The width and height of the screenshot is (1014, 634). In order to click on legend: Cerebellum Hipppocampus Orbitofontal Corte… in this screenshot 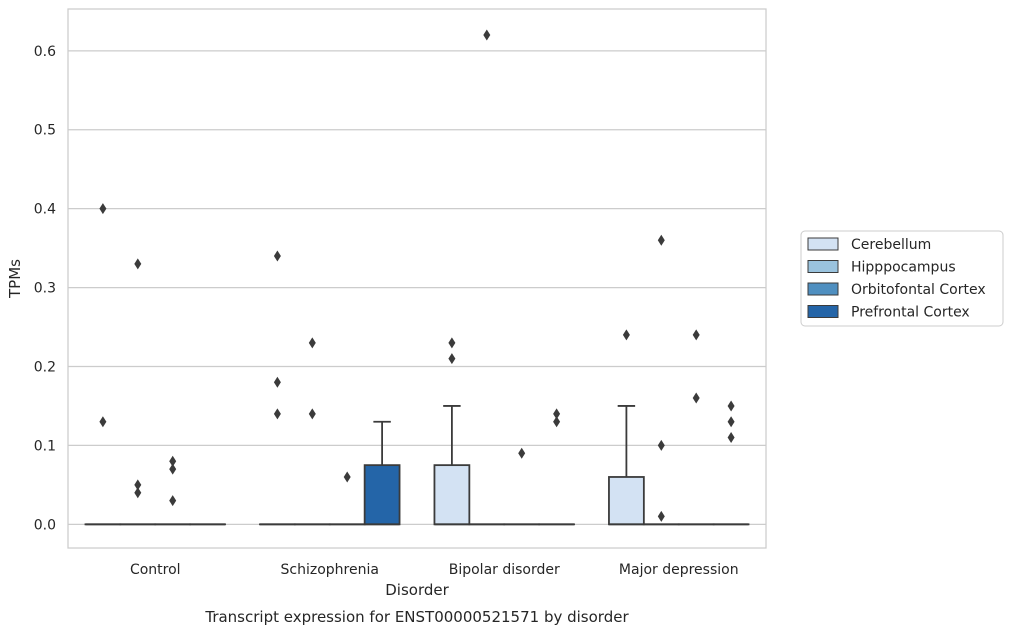, I will do `click(902, 278)`.